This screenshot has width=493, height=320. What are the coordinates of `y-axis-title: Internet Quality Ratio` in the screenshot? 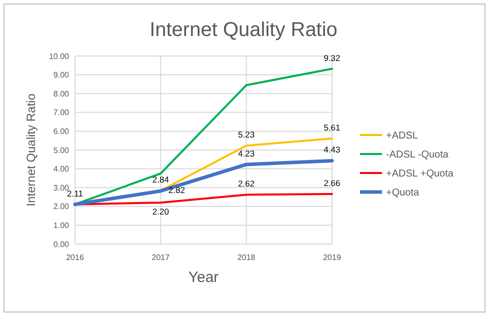 It's located at (31, 149).